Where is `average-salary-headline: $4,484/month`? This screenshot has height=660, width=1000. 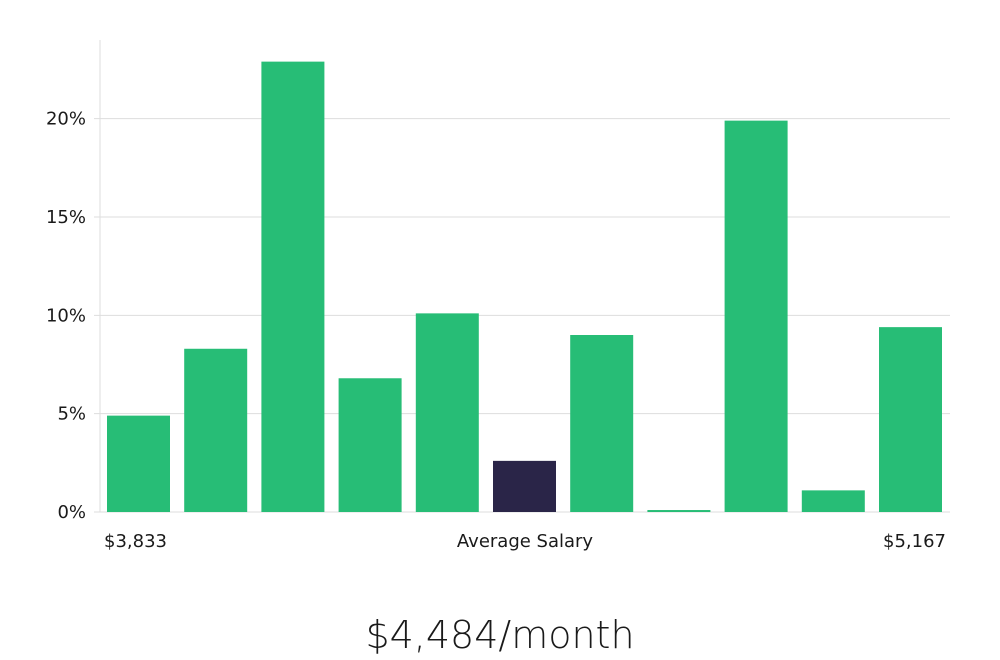 average-salary-headline: $4,484/month is located at coordinates (499, 635).